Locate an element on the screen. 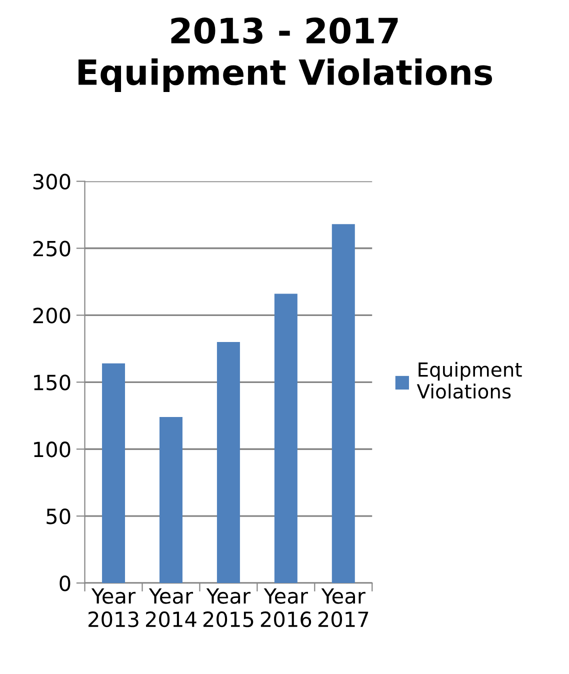  y-tick-label: 100 is located at coordinates (52, 450).